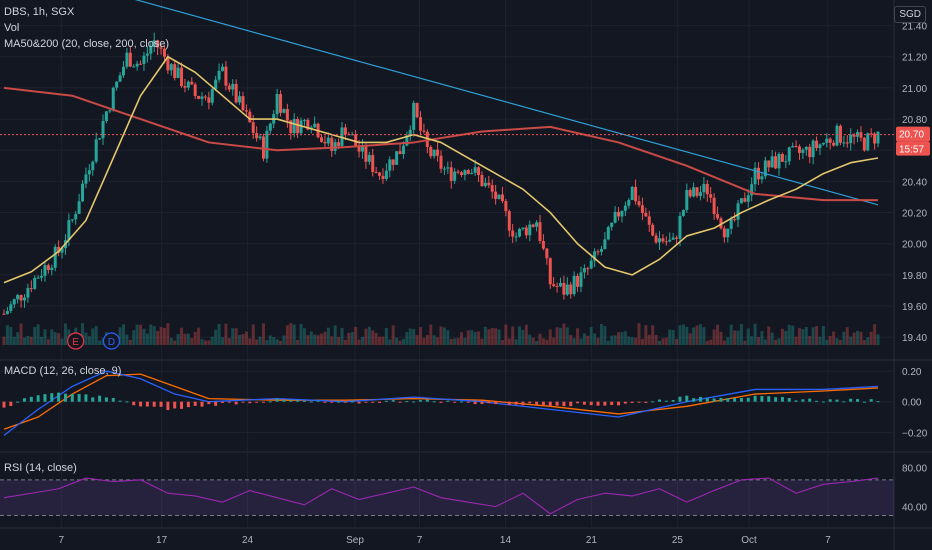 Image resolution: width=932 pixels, height=550 pixels. I want to click on rsi-legend: RSI (14, close), so click(40, 468).